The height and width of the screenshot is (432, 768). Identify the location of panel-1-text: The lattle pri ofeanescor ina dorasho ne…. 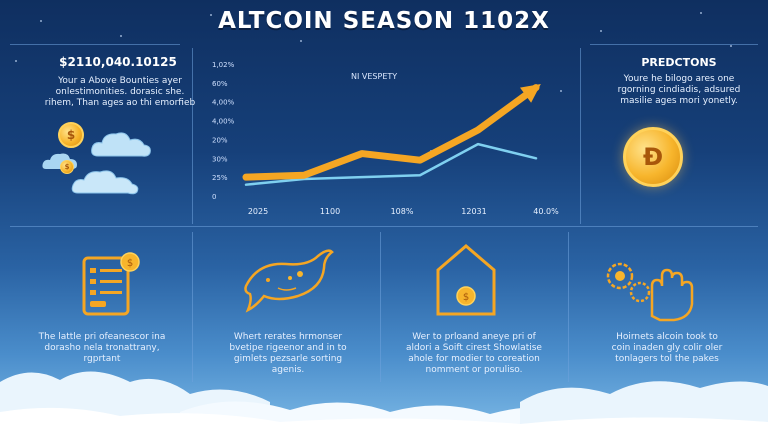
(102, 348).